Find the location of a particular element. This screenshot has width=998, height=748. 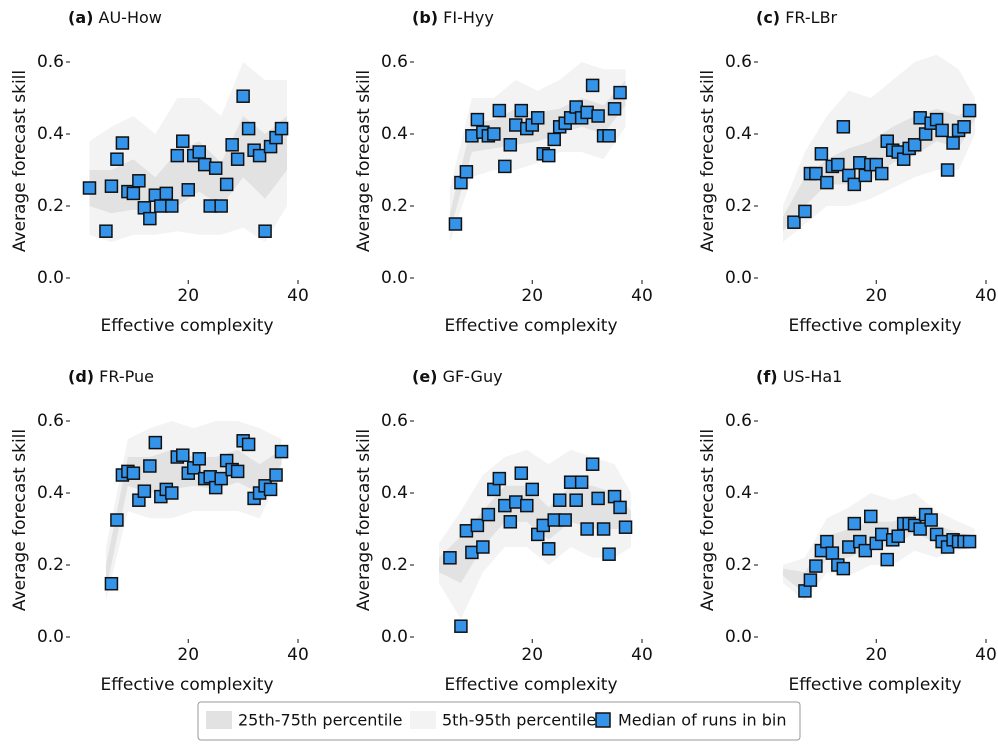

legend-box is located at coordinates (499, 721).